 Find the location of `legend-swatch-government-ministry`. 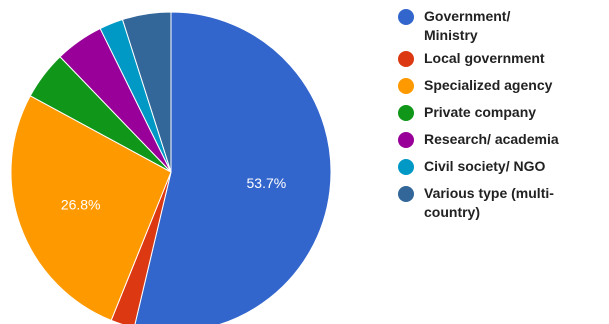

legend-swatch-government-ministry is located at coordinates (406, 17).